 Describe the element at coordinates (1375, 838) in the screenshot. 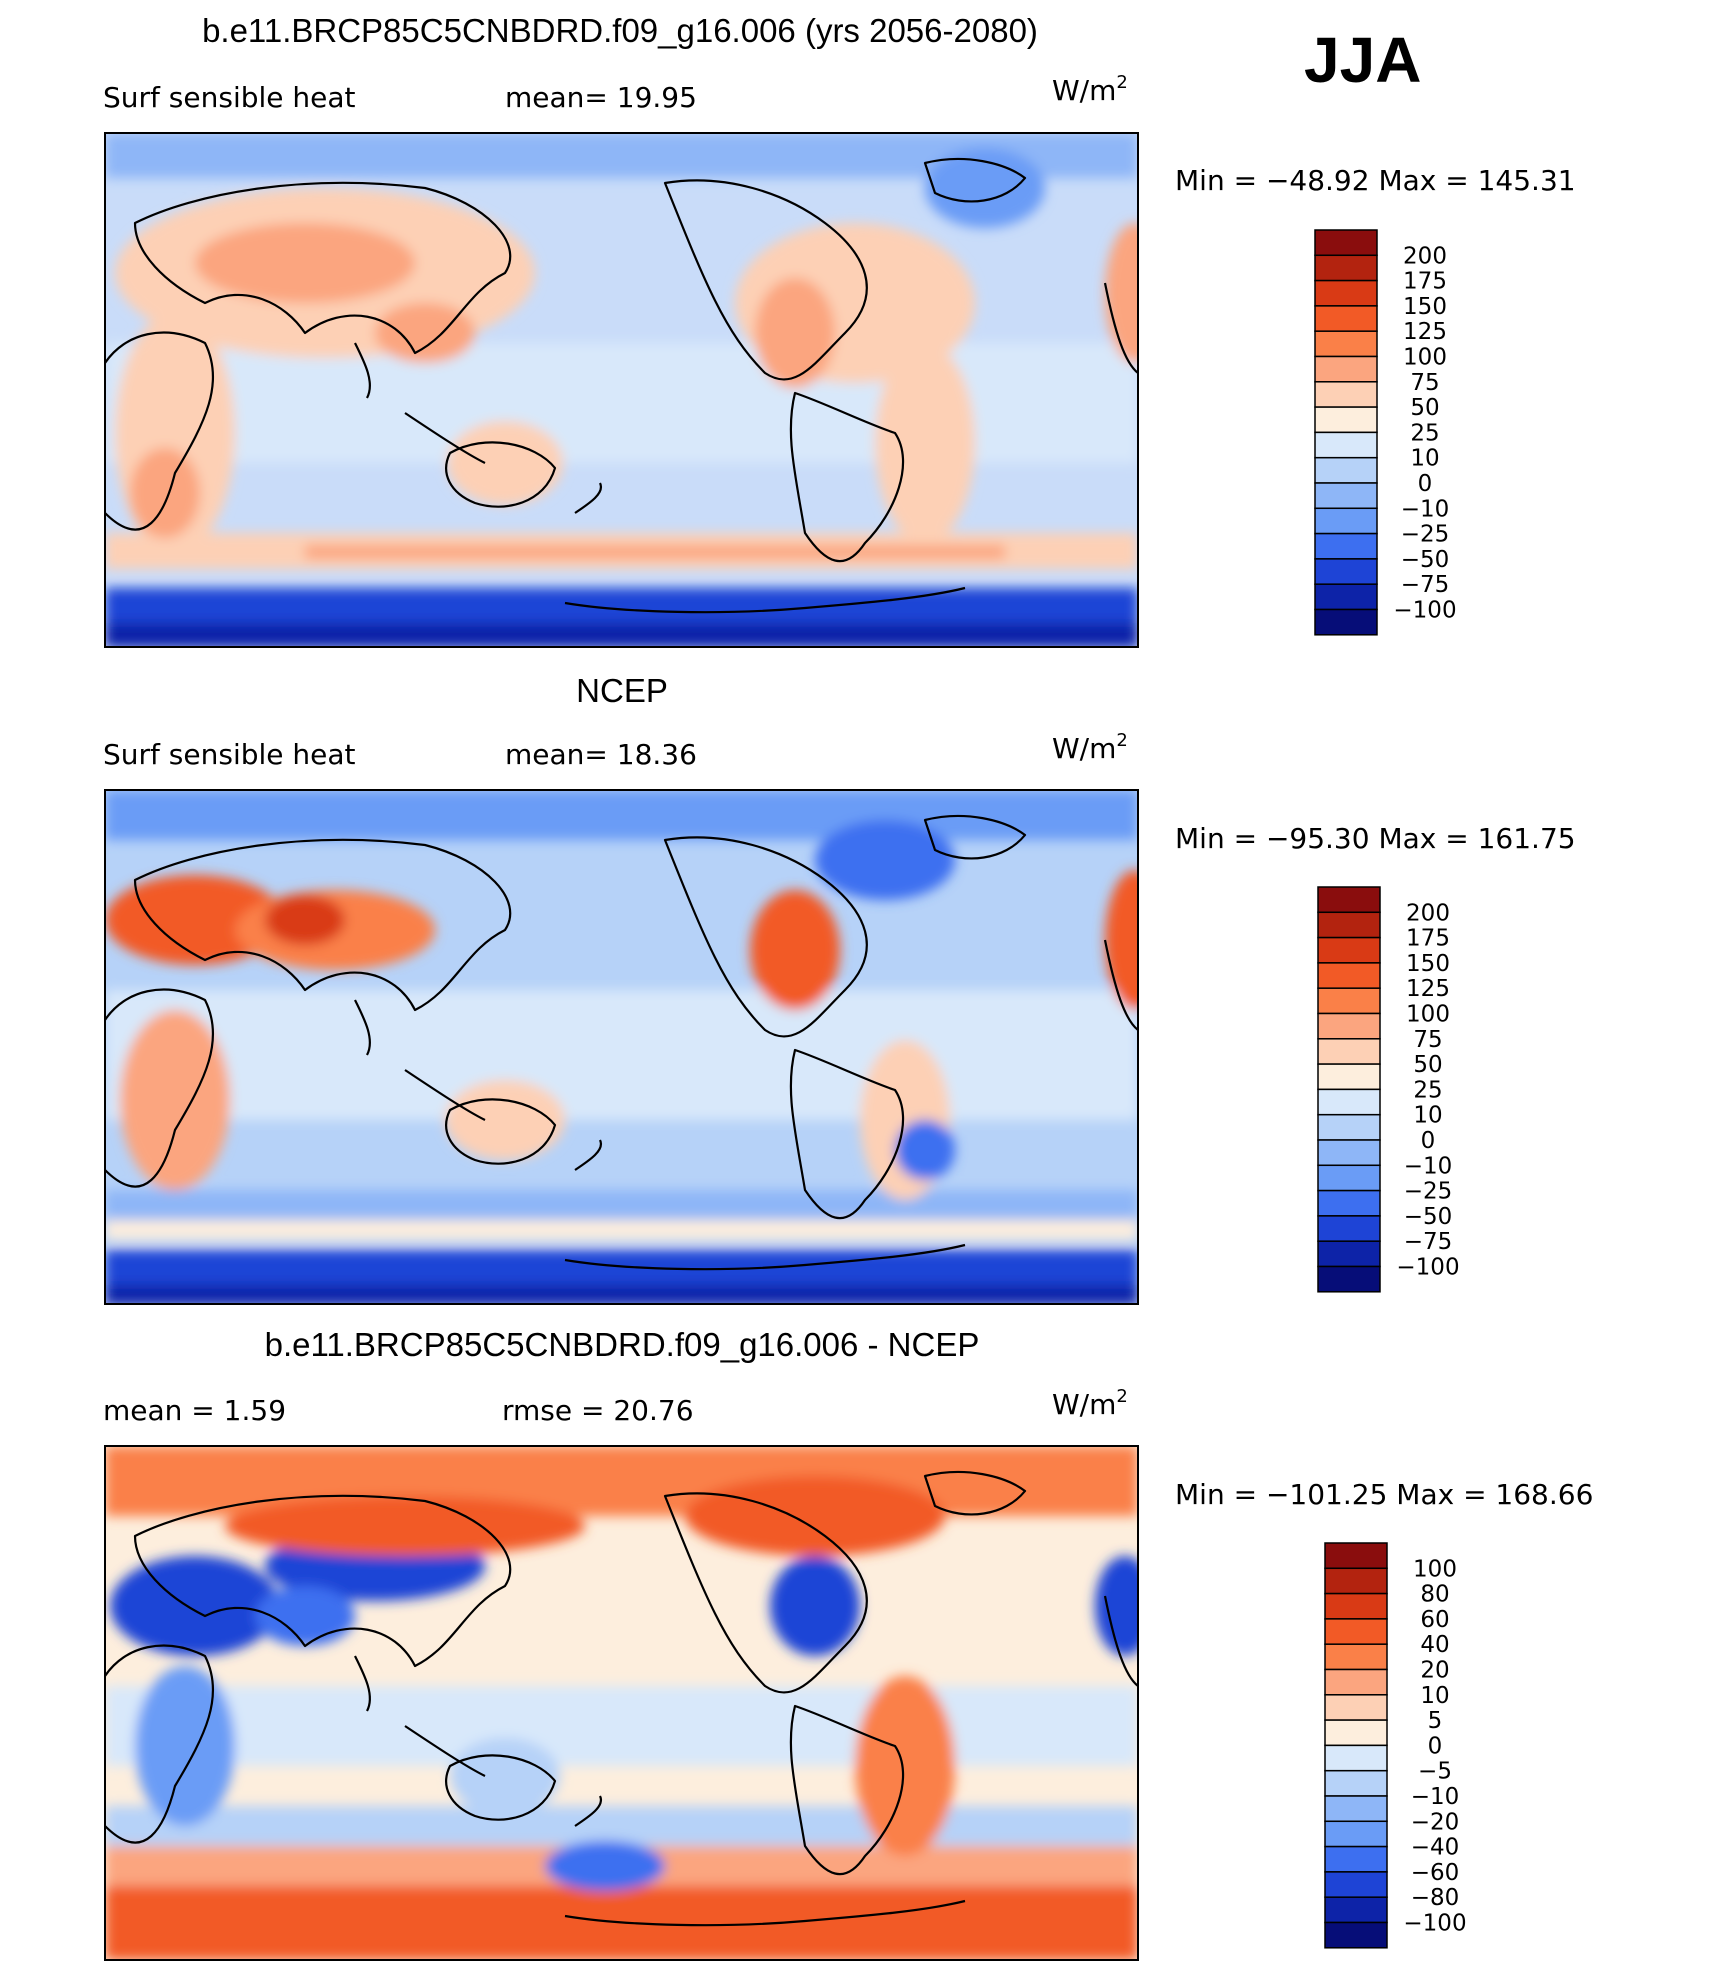

I see `minmax-label: Min = −95.30 Max = 161.75` at that location.